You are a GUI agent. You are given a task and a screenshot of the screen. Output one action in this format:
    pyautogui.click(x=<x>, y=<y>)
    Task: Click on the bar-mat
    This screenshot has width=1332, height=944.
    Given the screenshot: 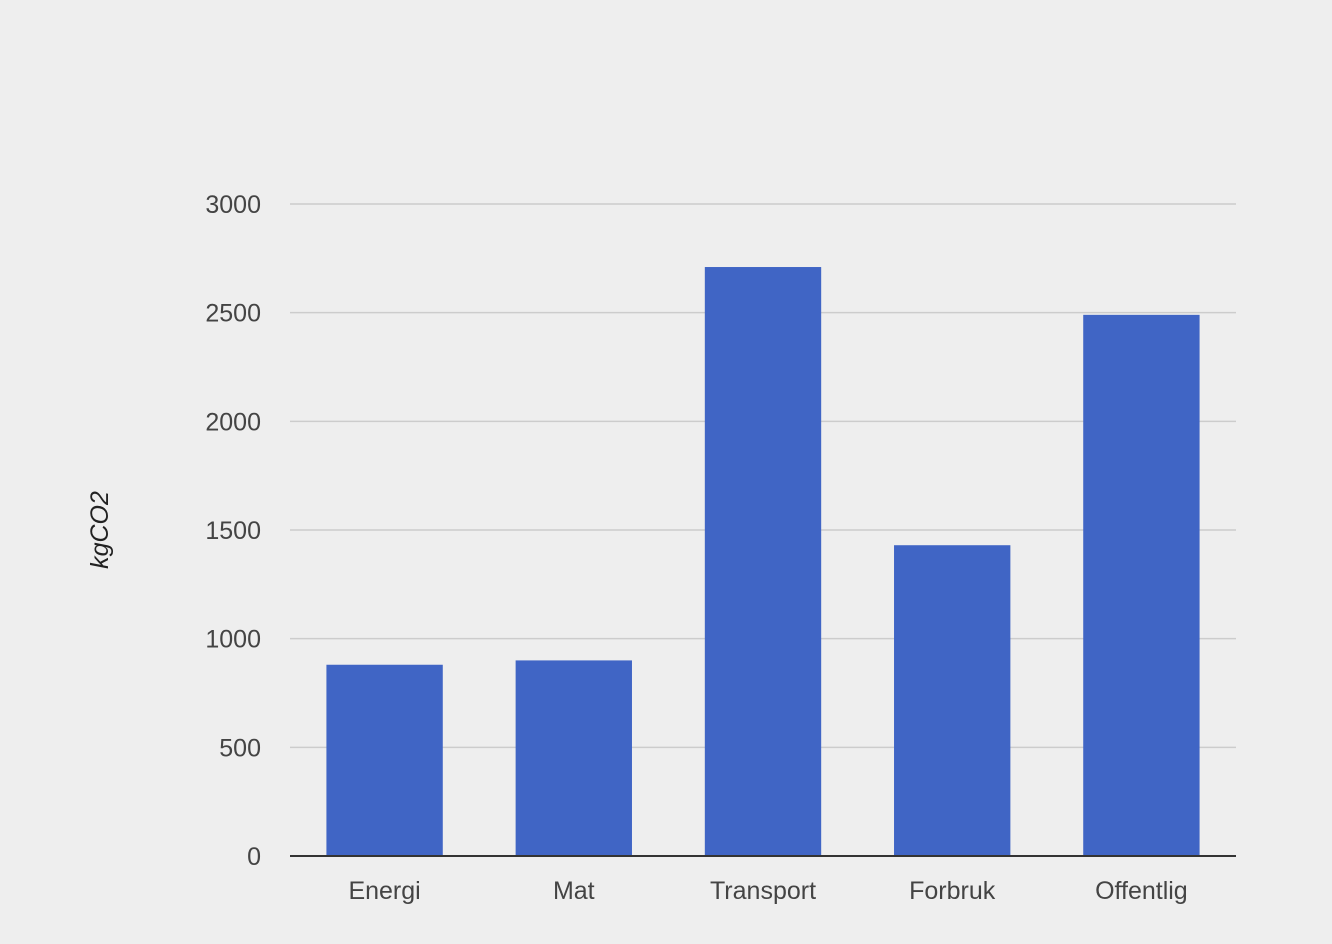 What is the action you would take?
    pyautogui.click(x=573, y=758)
    